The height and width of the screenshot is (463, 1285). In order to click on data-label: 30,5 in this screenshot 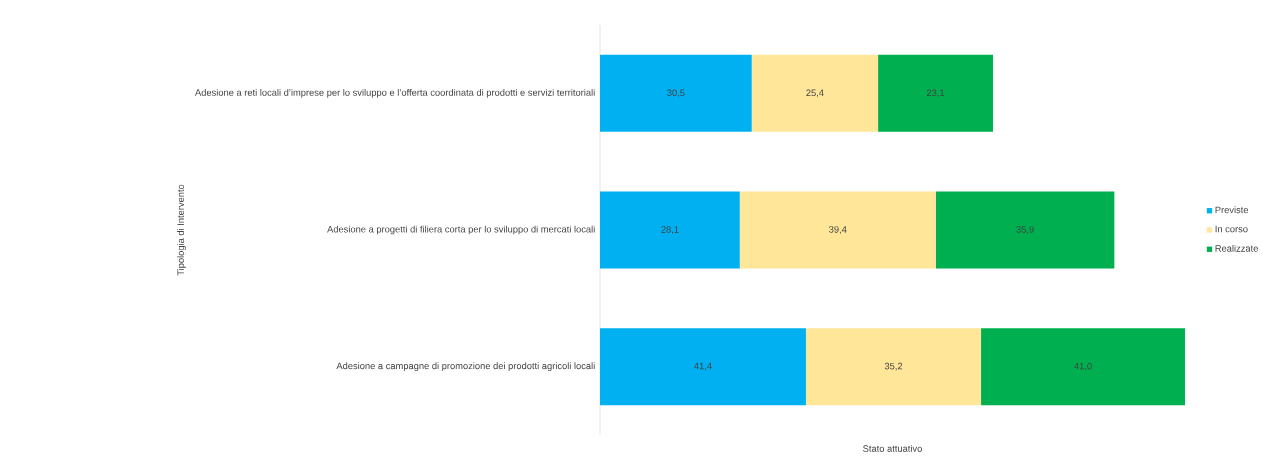, I will do `click(676, 93)`.